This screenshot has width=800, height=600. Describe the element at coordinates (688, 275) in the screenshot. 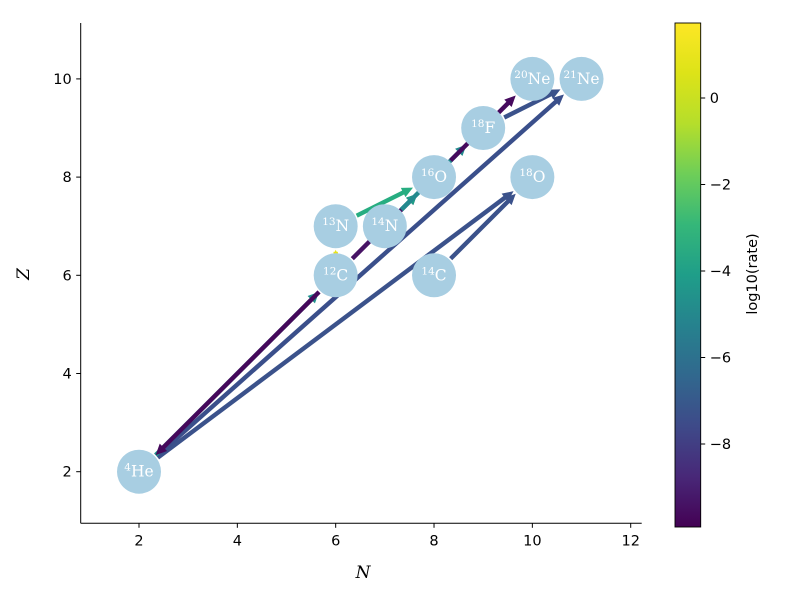

I see `colorbar` at that location.